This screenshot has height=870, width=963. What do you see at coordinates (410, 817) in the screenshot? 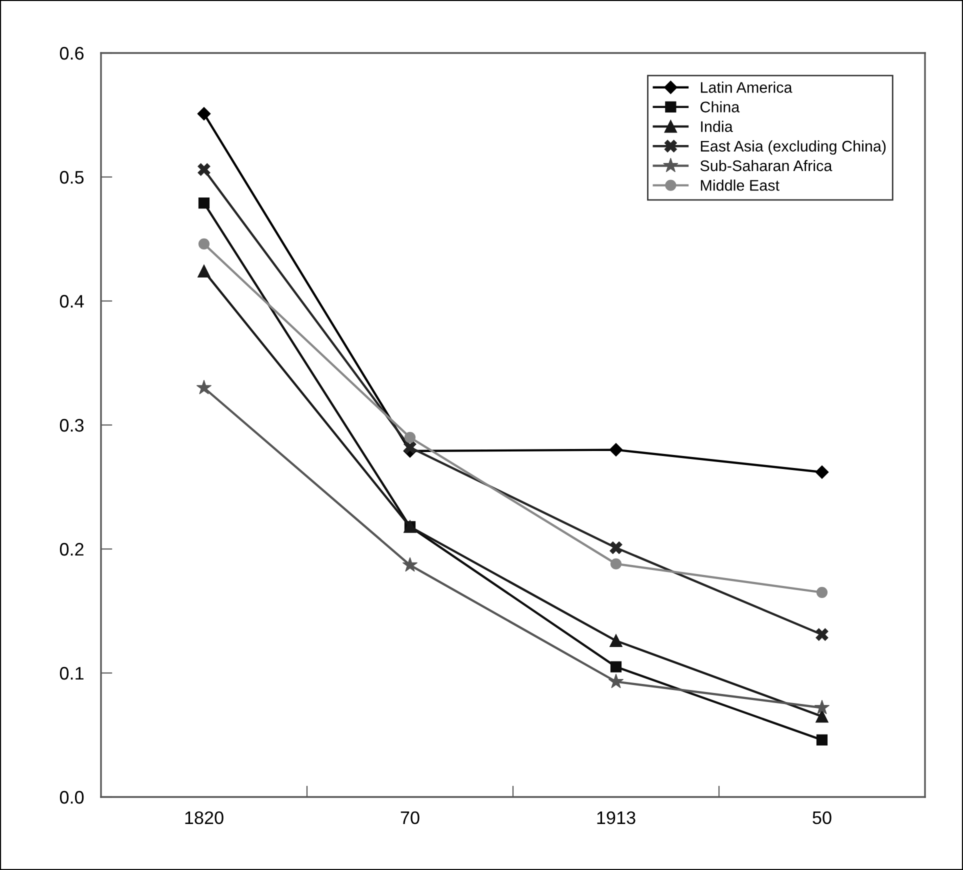
I see `x-tick-label: 70` at bounding box center [410, 817].